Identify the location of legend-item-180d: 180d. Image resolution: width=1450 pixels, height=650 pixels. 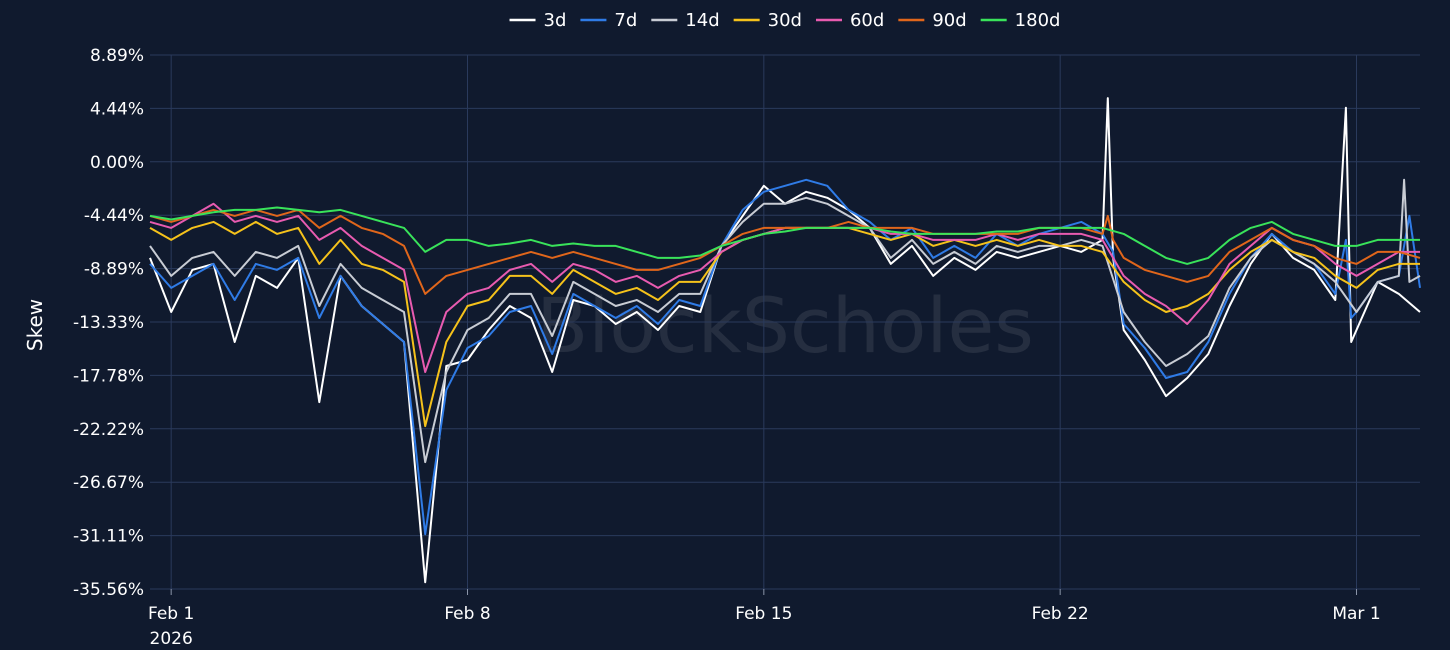
(1020, 20).